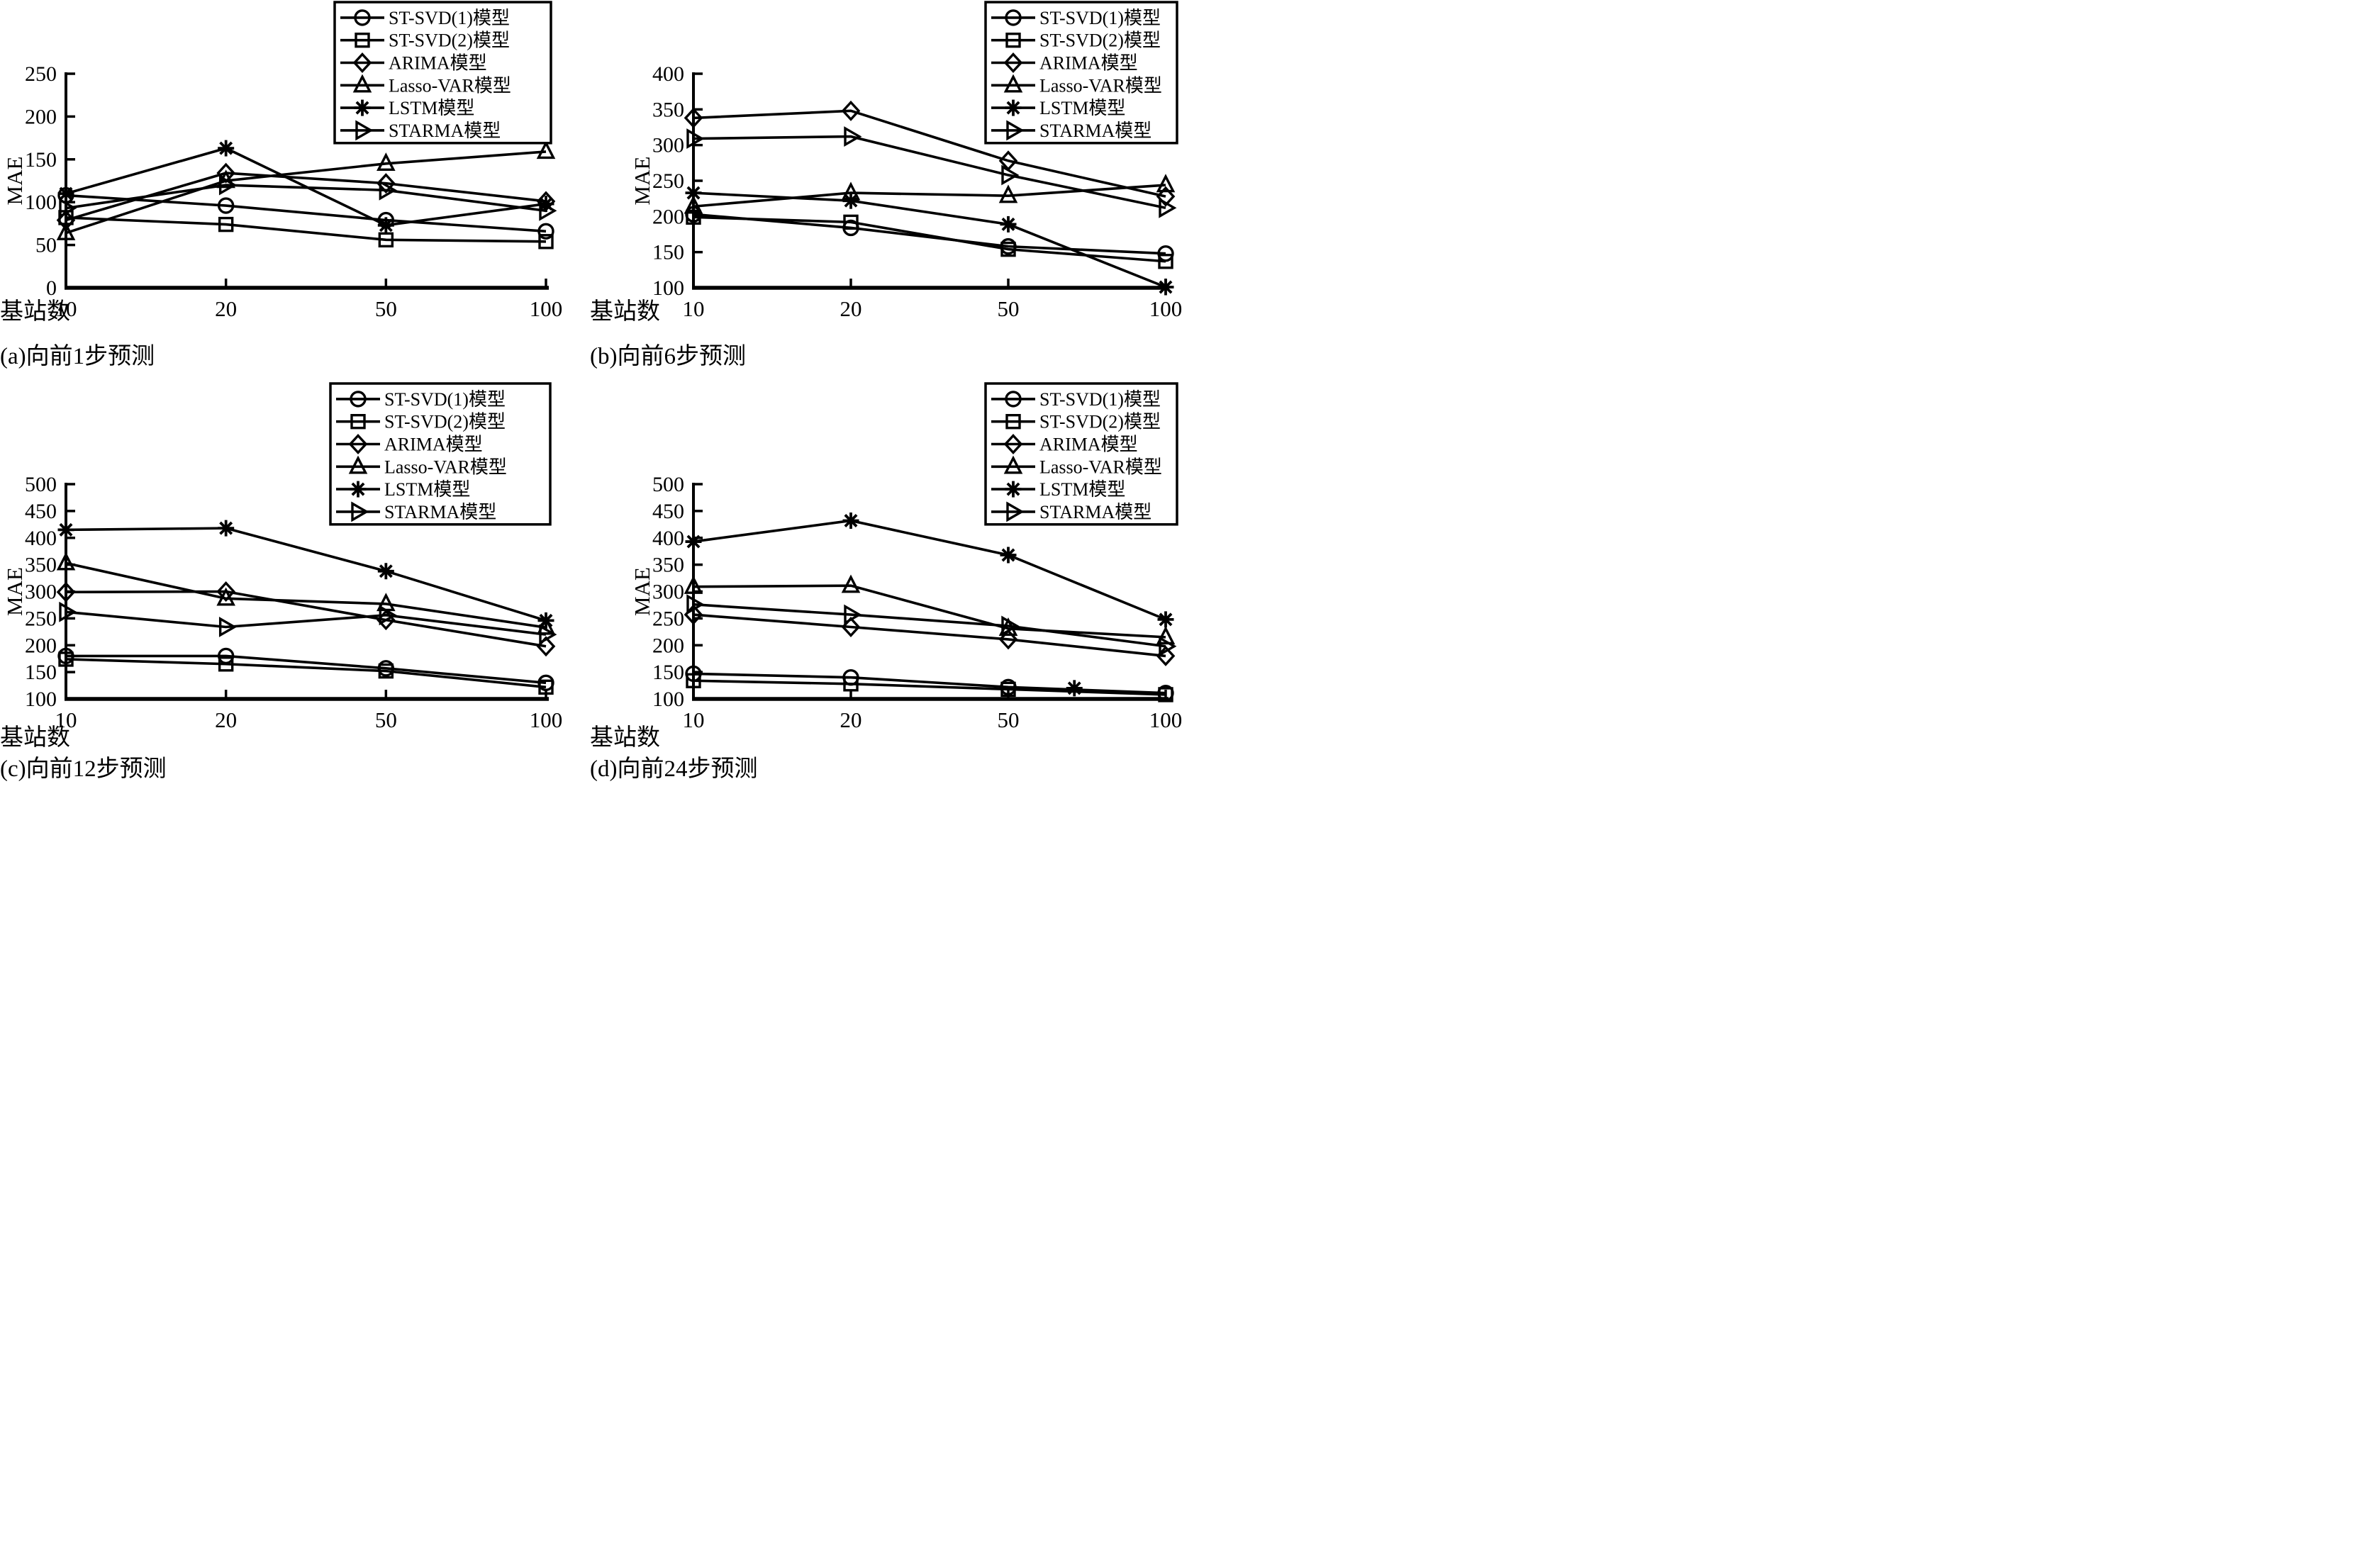 The width and height of the screenshot is (2359, 1568). Describe the element at coordinates (35, 312) in the screenshot. I see `x-axis-title: 基站数` at that location.